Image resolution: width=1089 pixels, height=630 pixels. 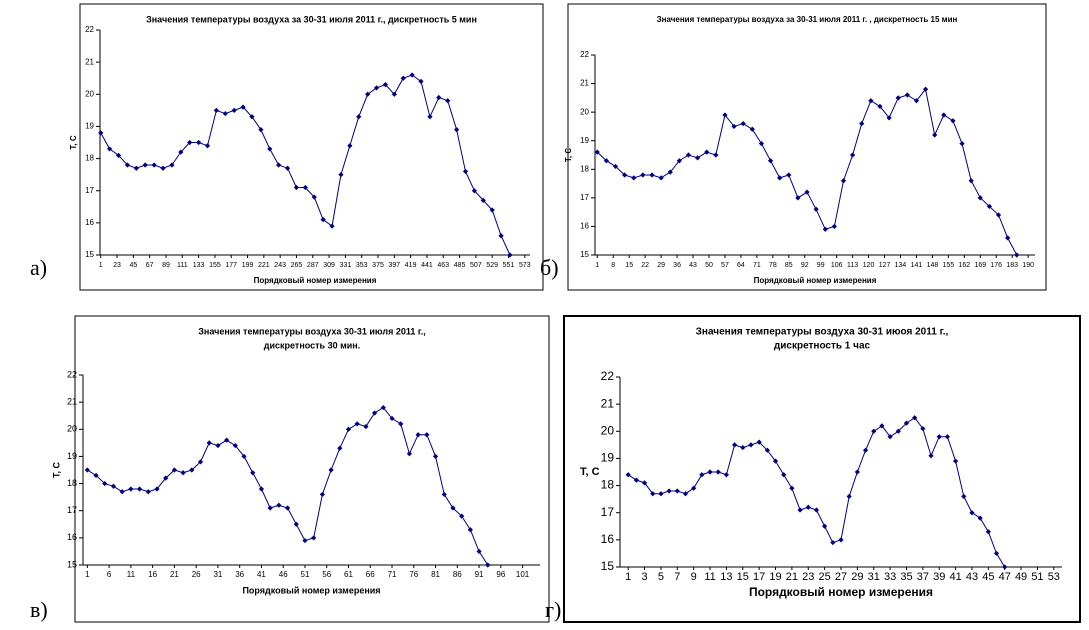 I want to click on y-tick-label: 15, so click(x=89, y=254).